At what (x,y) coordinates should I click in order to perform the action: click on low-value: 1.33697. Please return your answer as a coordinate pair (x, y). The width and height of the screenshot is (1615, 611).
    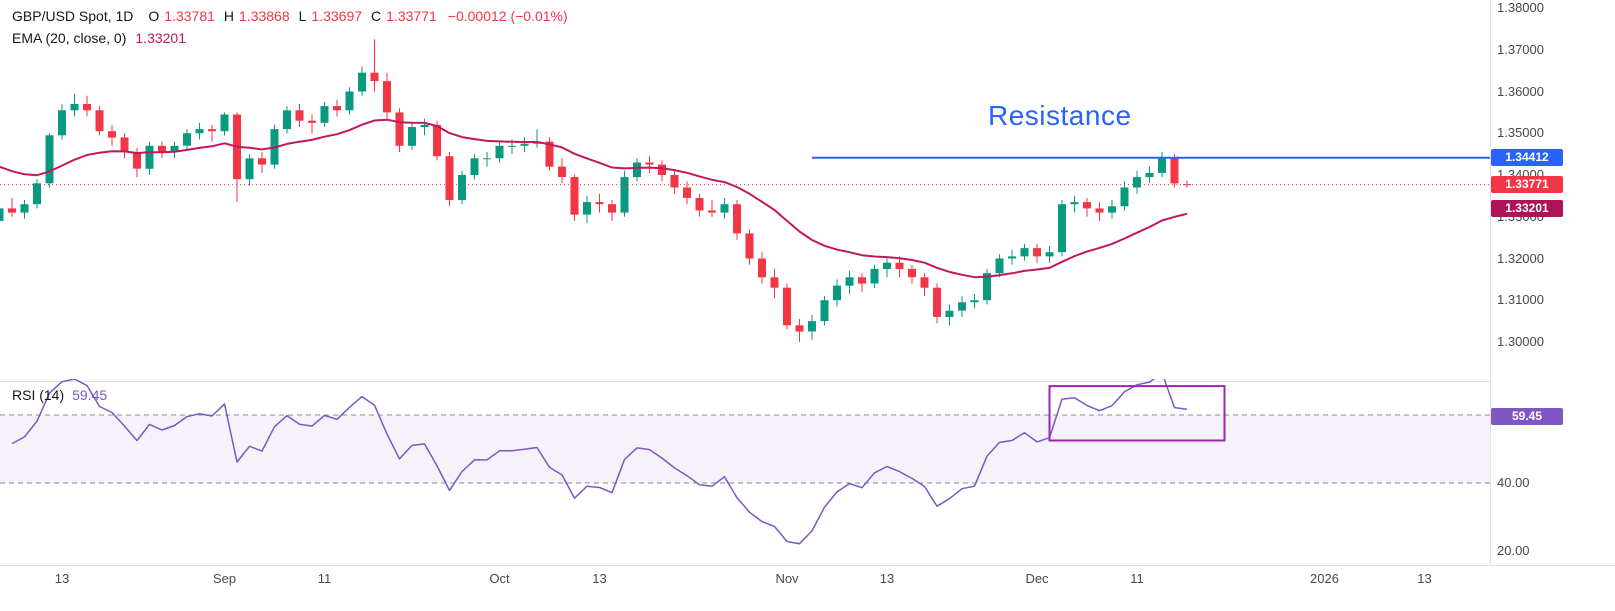
    Looking at the image, I should click on (337, 16).